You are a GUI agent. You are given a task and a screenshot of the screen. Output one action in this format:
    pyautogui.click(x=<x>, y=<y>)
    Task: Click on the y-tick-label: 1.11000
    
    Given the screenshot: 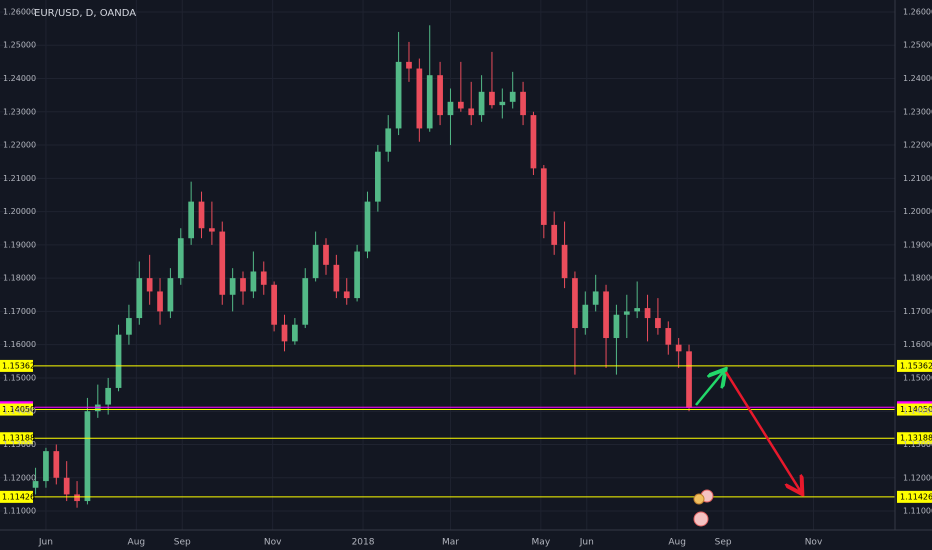 What is the action you would take?
    pyautogui.click(x=917, y=511)
    